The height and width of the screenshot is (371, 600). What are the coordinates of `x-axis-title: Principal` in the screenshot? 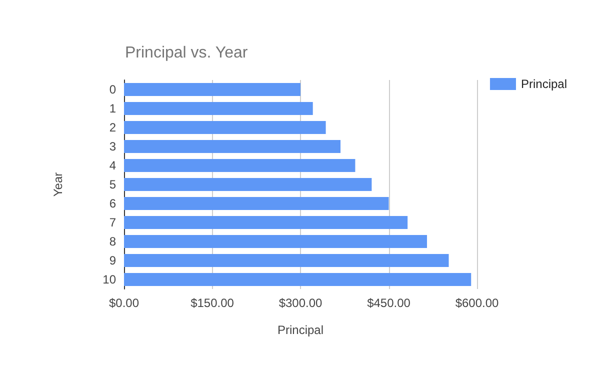 It's located at (300, 330).